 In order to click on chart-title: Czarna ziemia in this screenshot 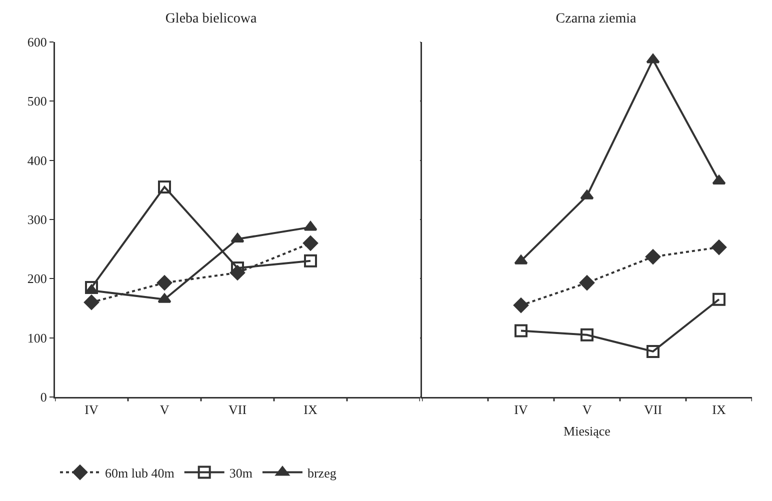, I will do `click(597, 18)`.